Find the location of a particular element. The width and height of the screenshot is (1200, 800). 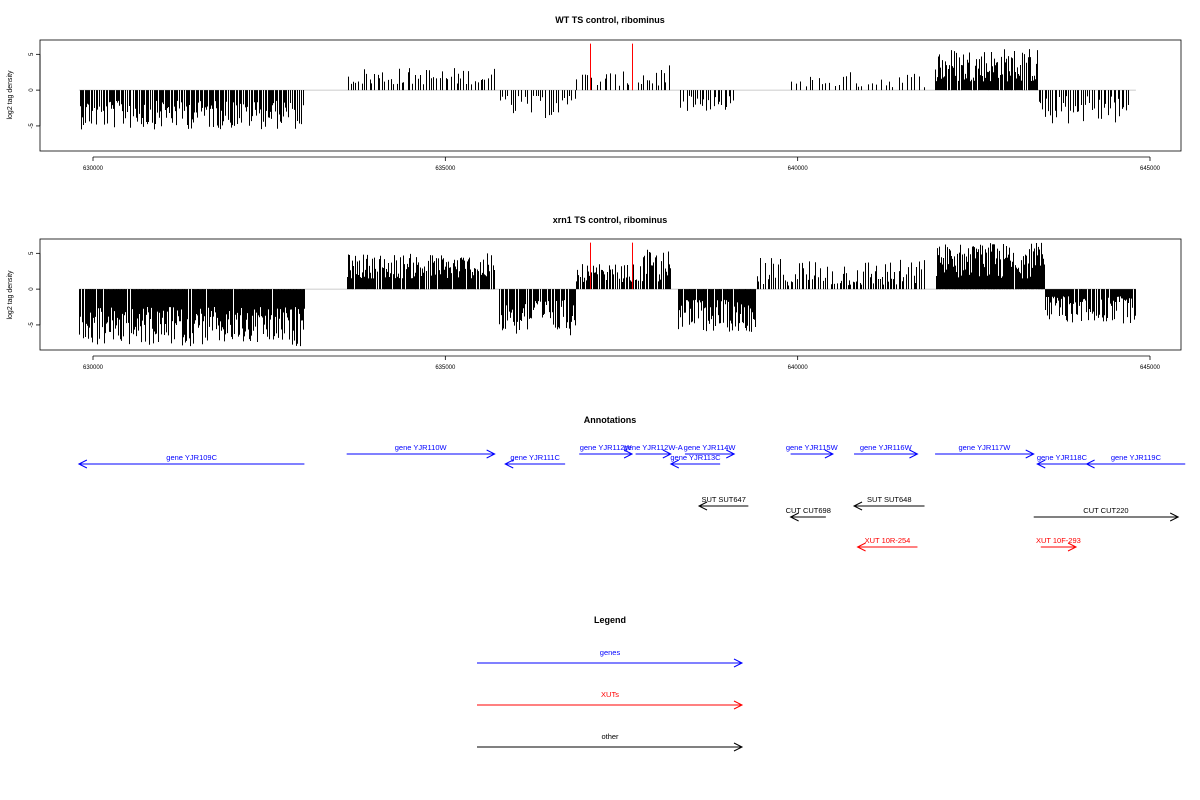

legend-title: Legend is located at coordinates (610, 620).